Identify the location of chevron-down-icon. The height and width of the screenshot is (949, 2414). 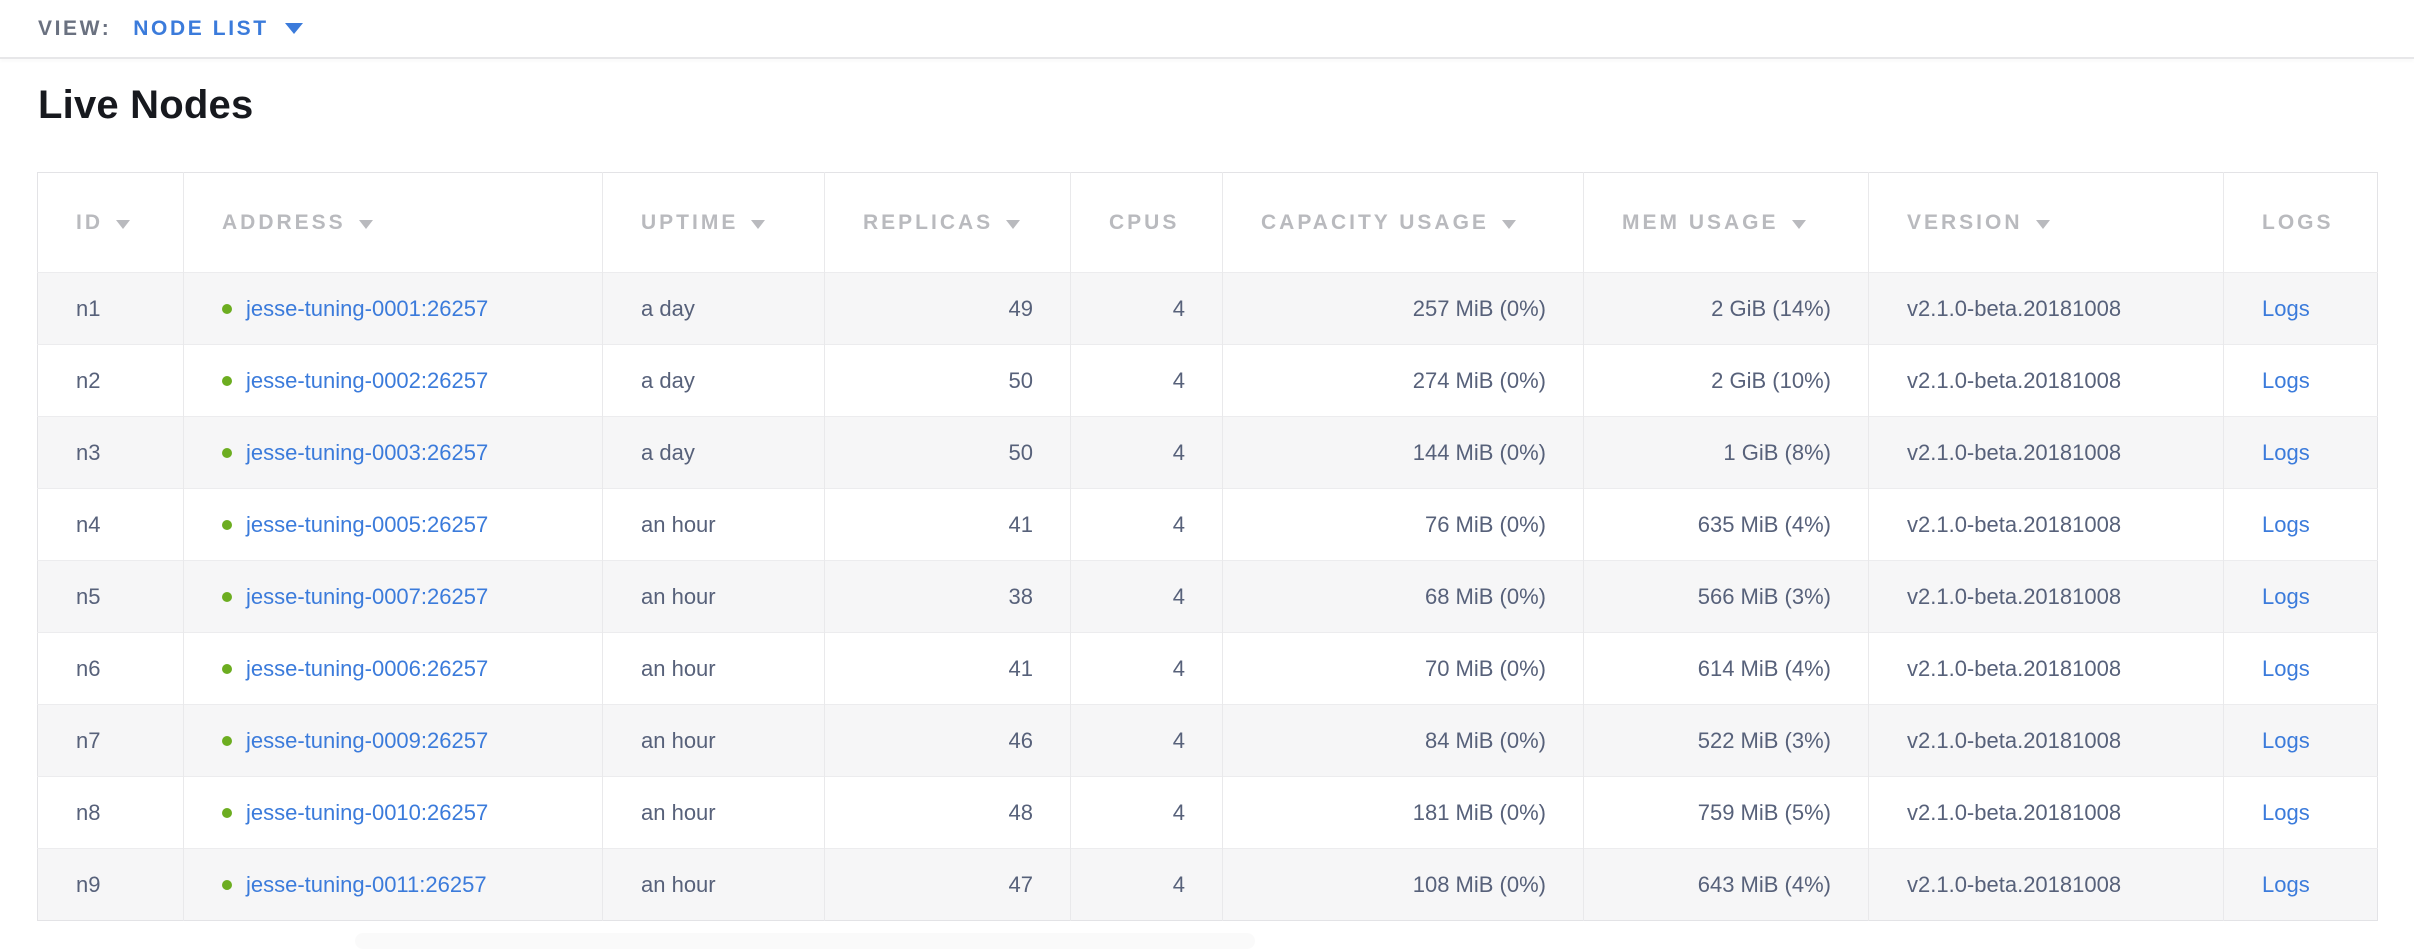
(293, 28).